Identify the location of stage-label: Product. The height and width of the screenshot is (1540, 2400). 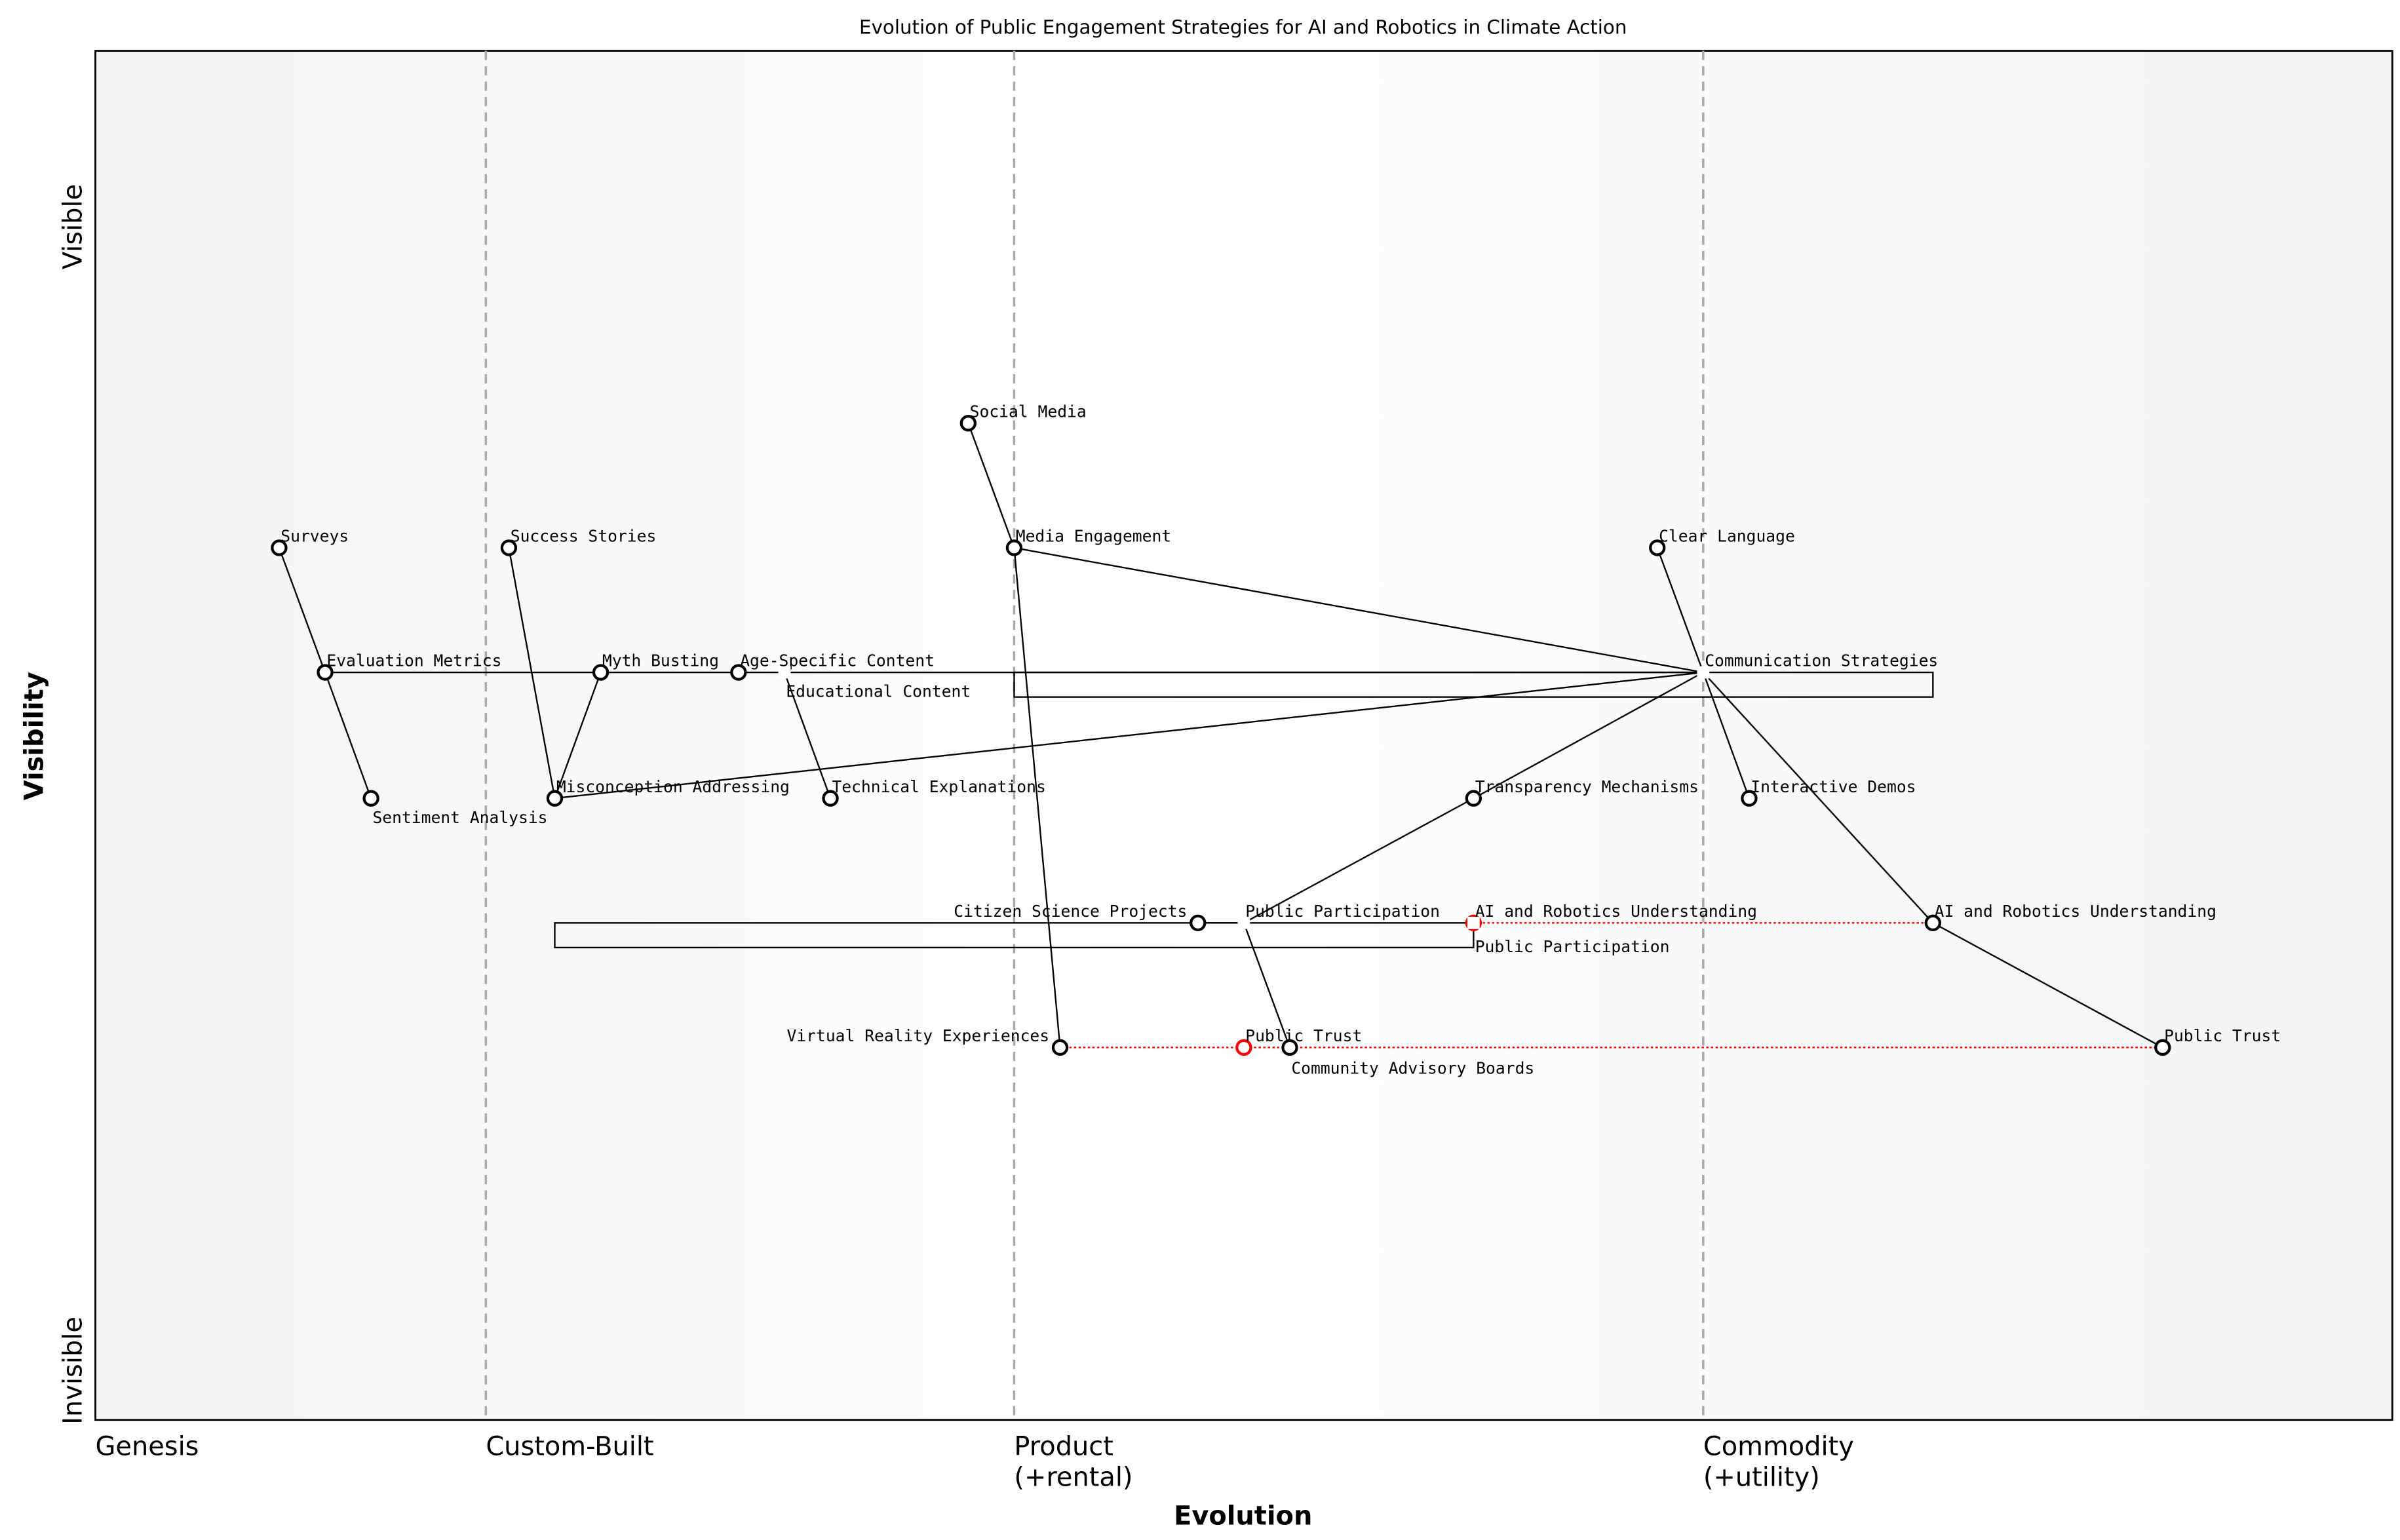
(1063, 1447).